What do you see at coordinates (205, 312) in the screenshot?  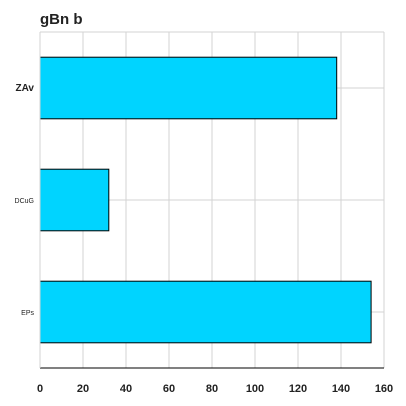 I see `bar-eps` at bounding box center [205, 312].